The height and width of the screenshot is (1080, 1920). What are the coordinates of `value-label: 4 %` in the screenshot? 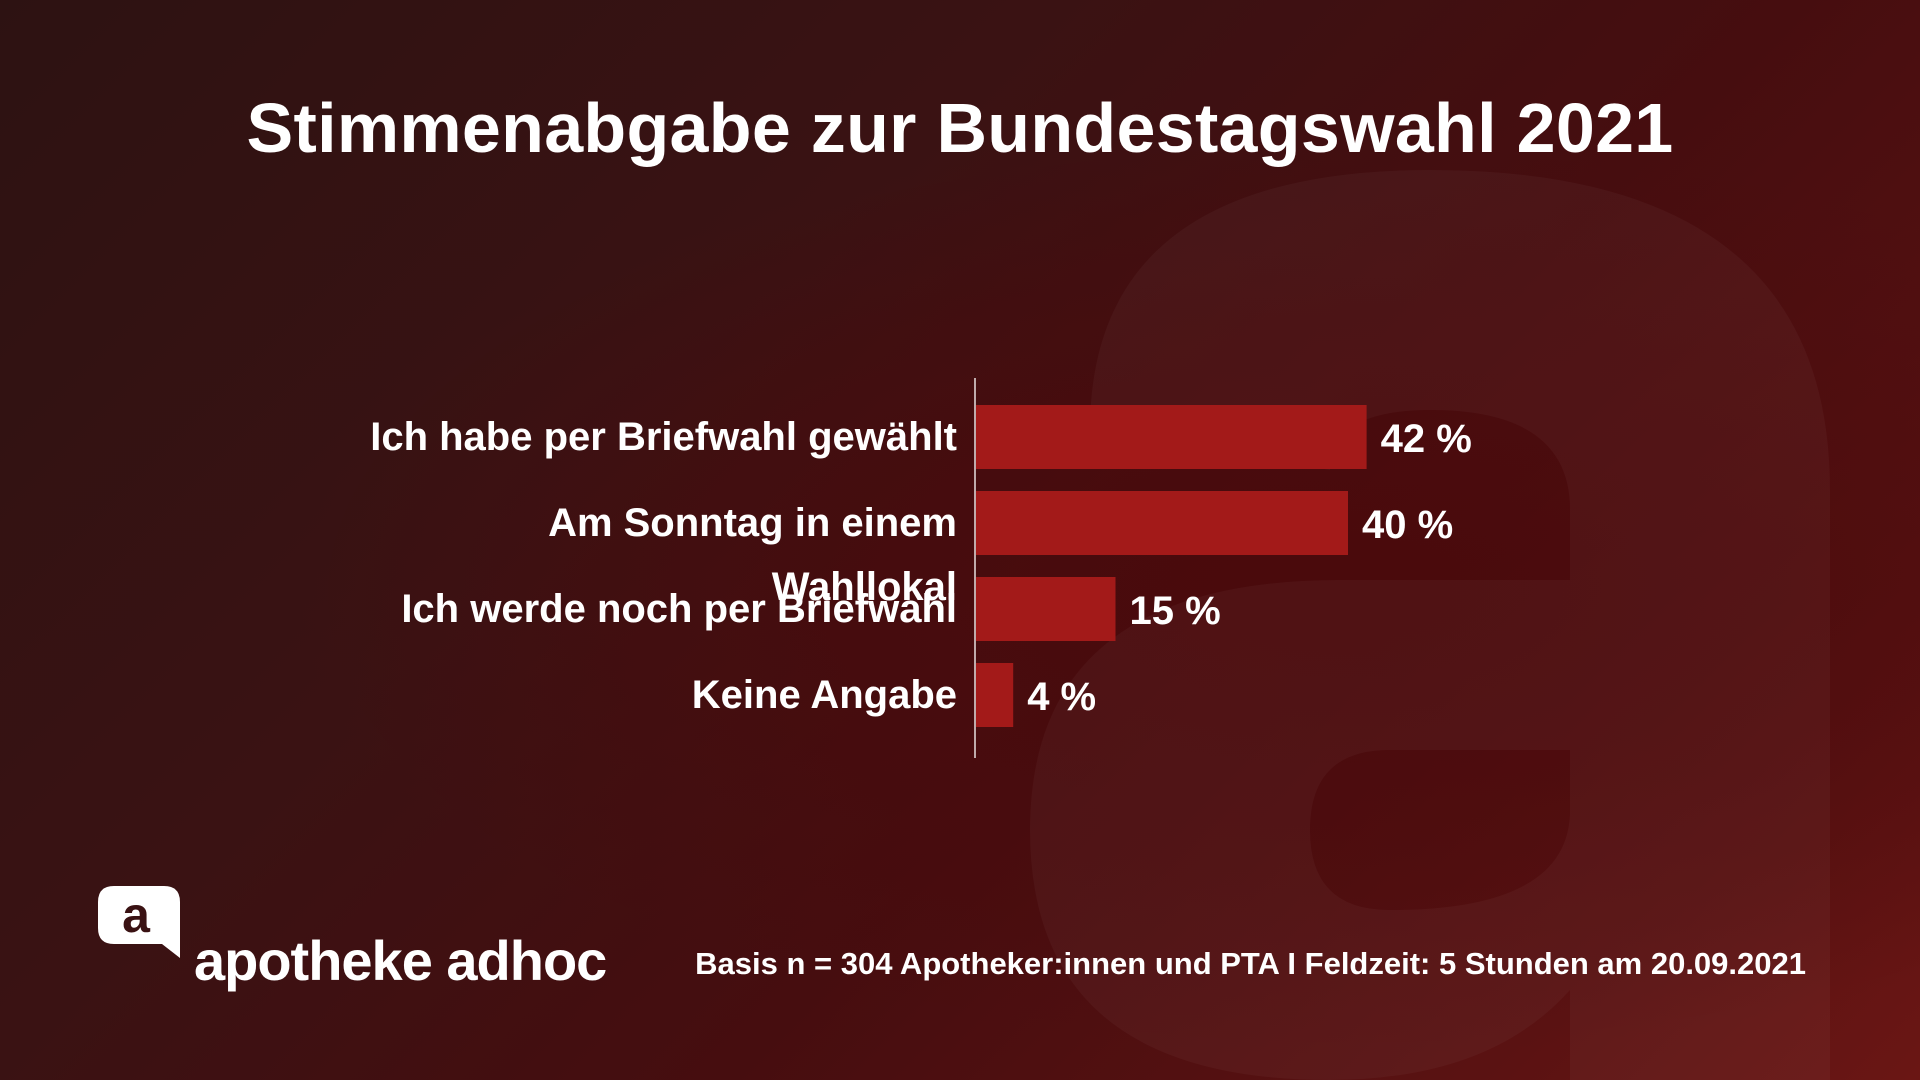 It's located at (1062, 697).